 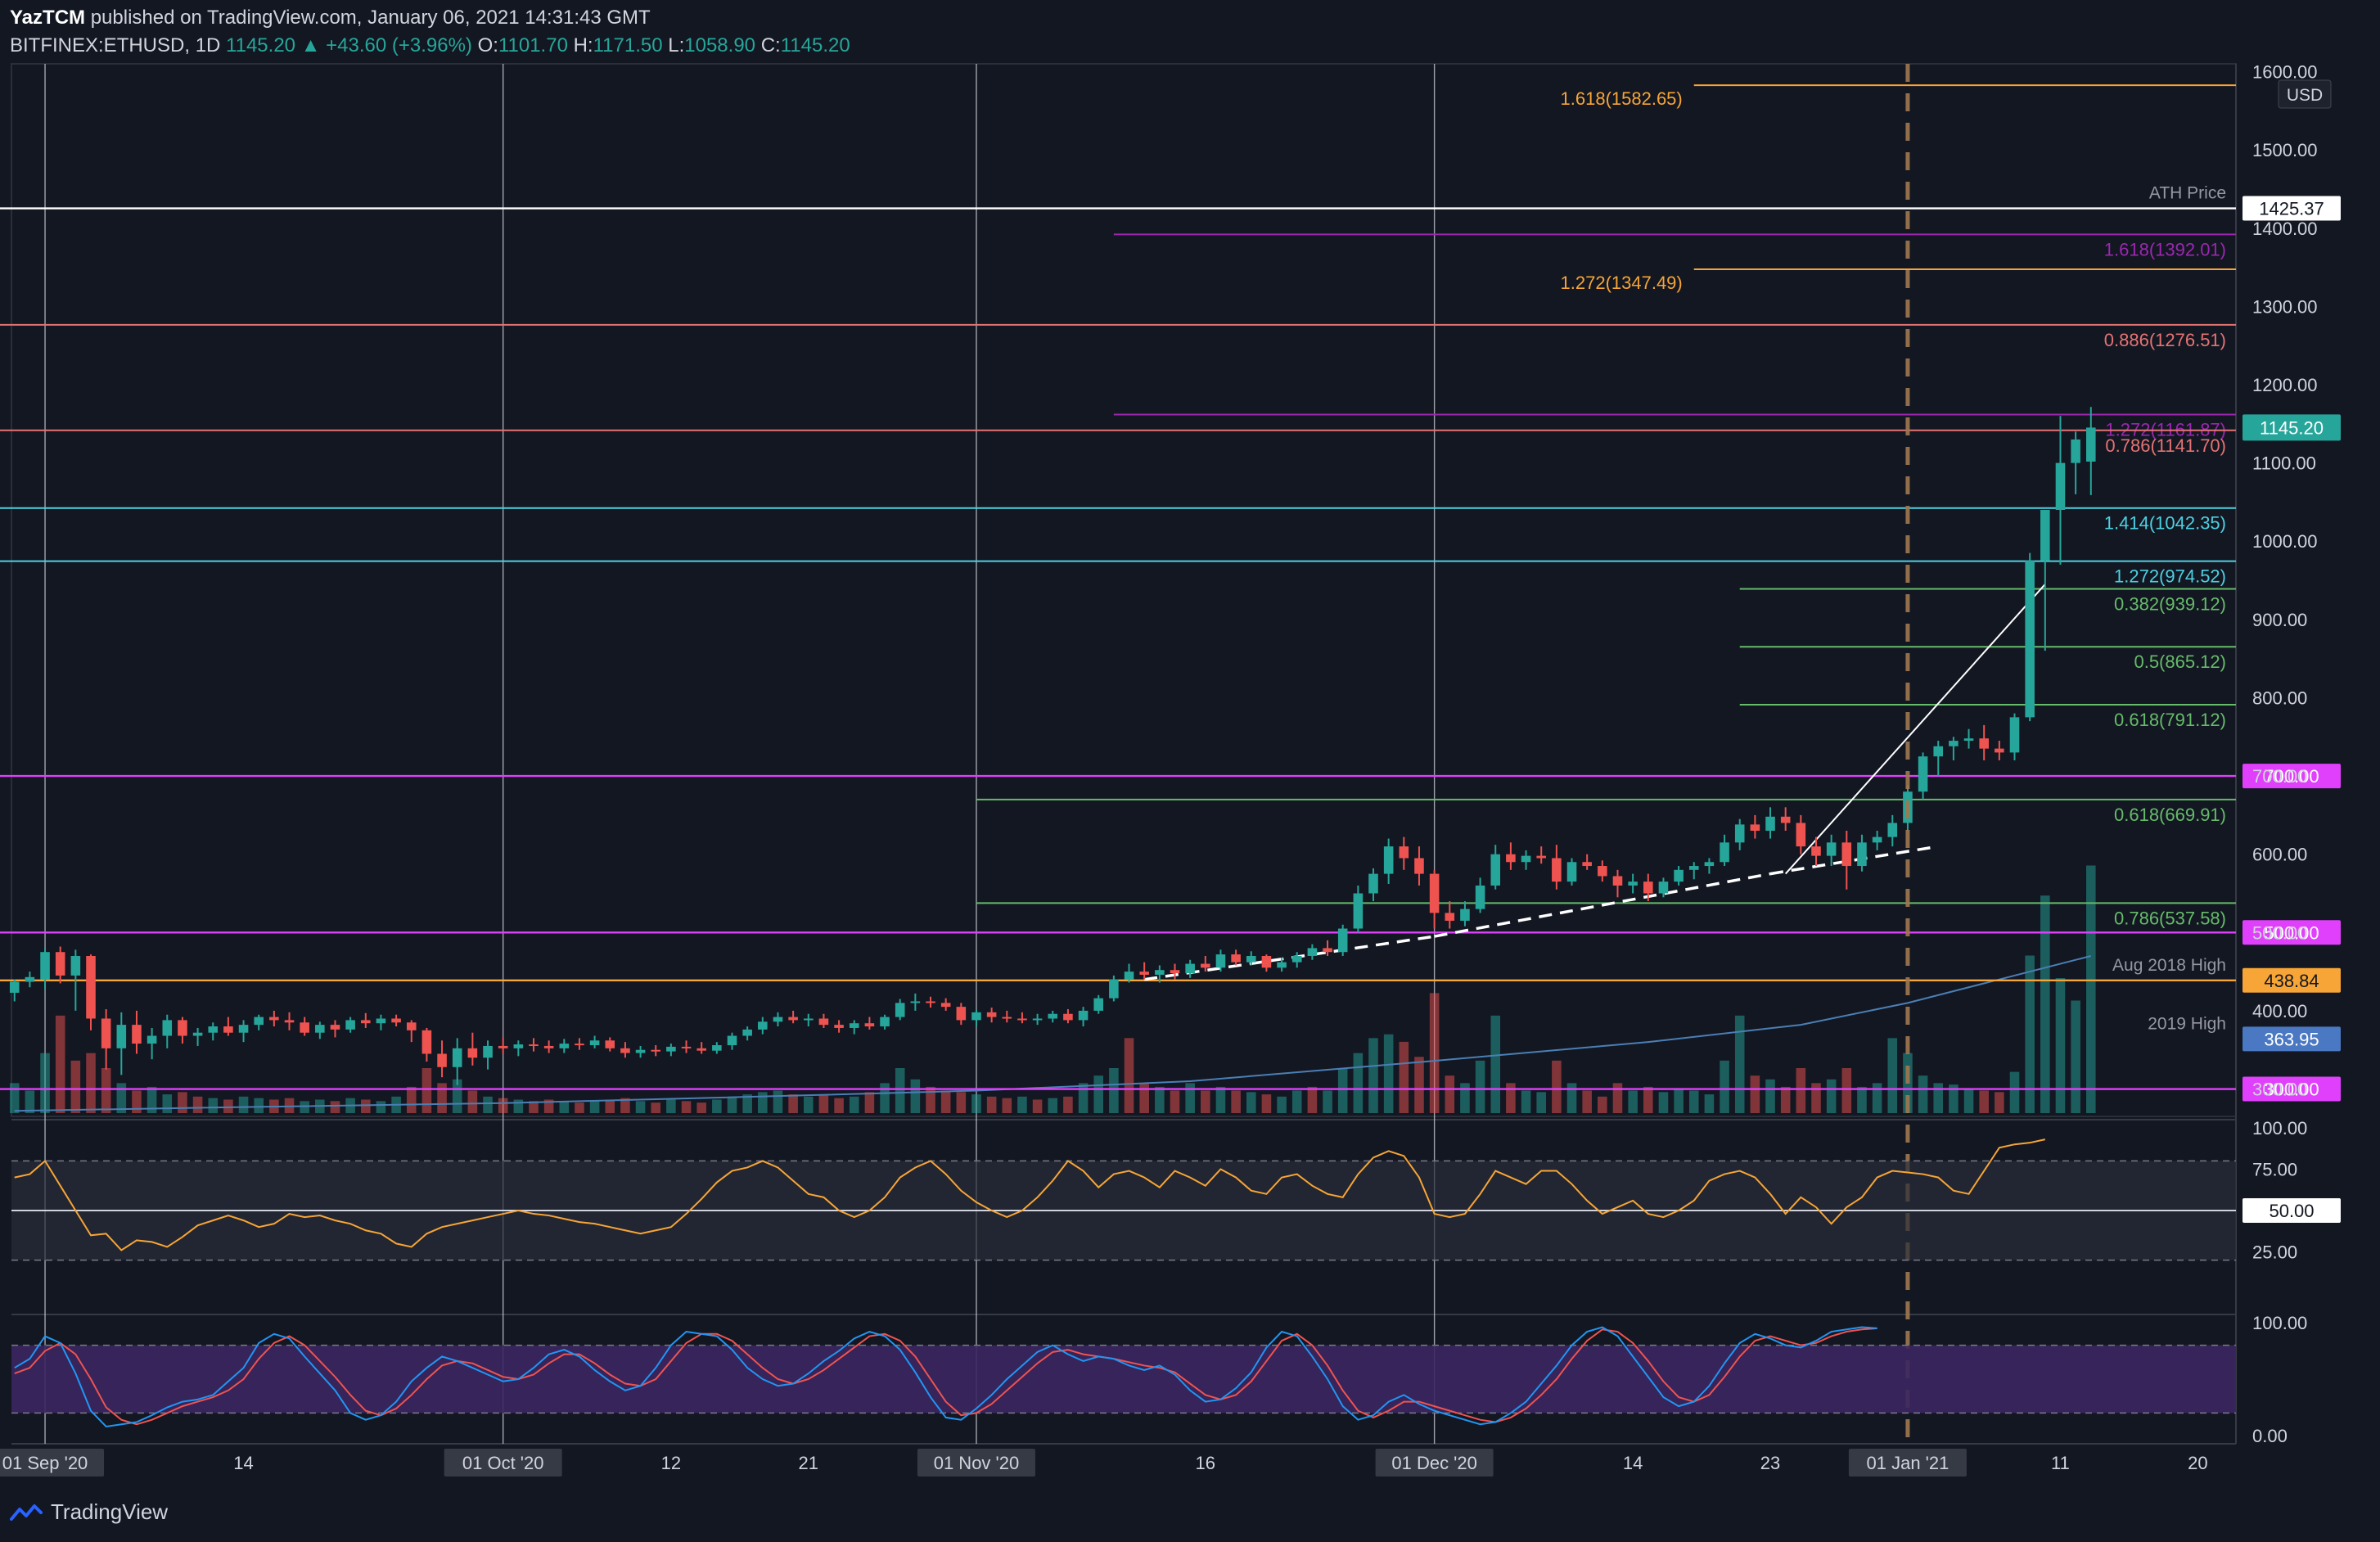 I want to click on brand-name: TradingView, so click(x=110, y=1512).